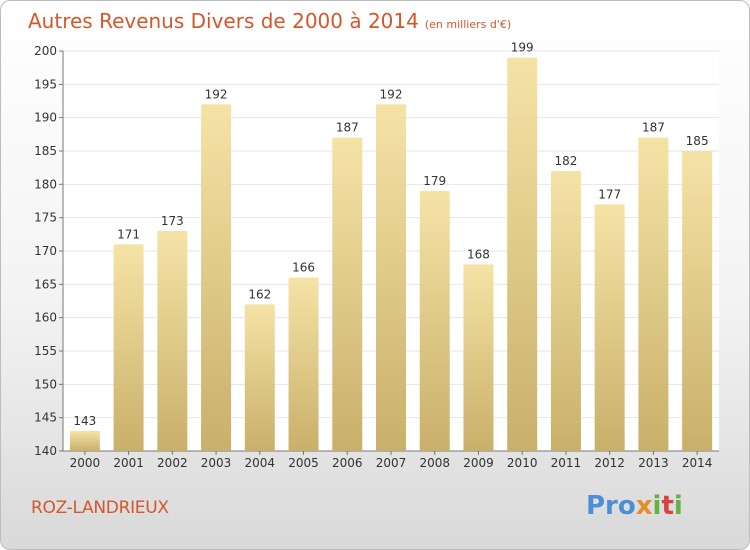 This screenshot has height=550, width=750. I want to click on y-tick-label: 190, so click(45, 118).